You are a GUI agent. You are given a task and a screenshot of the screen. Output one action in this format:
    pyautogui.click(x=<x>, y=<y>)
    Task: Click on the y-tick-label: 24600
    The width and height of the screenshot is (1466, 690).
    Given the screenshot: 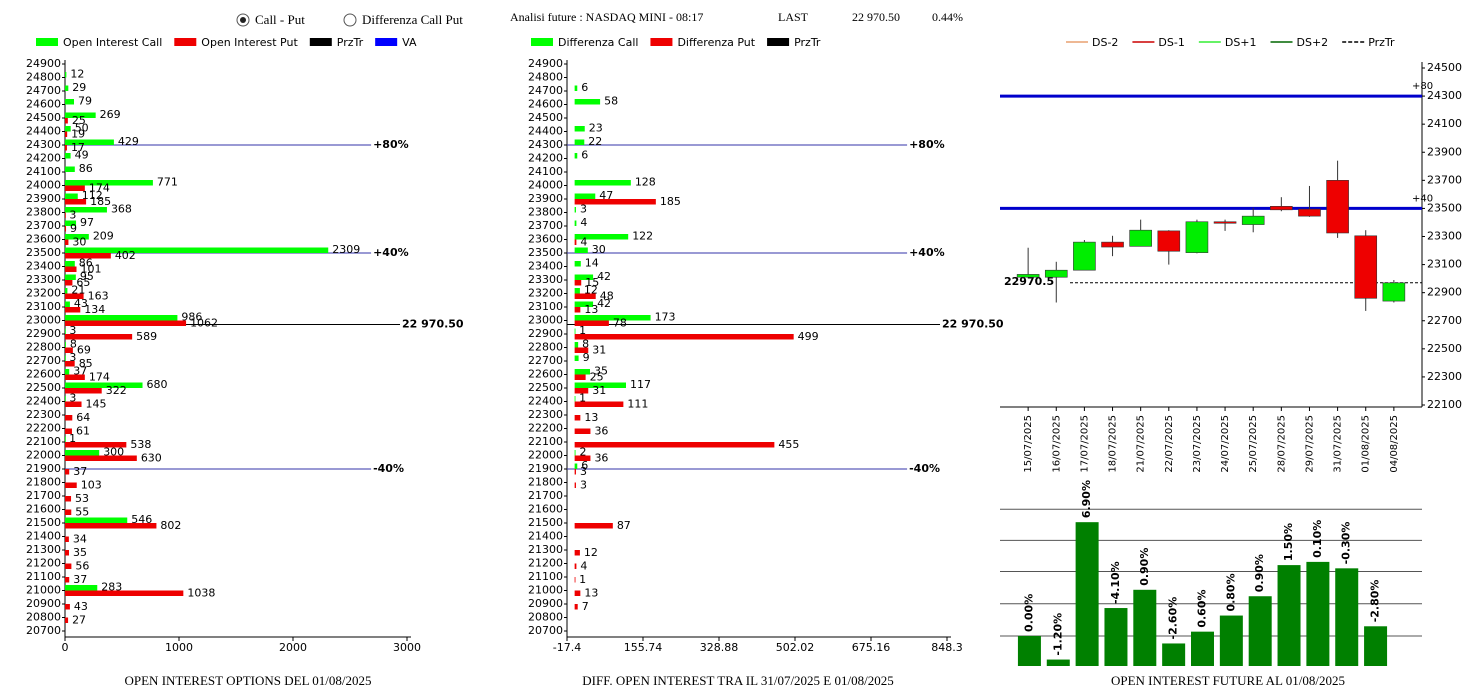 What is the action you would take?
    pyautogui.click(x=43, y=104)
    